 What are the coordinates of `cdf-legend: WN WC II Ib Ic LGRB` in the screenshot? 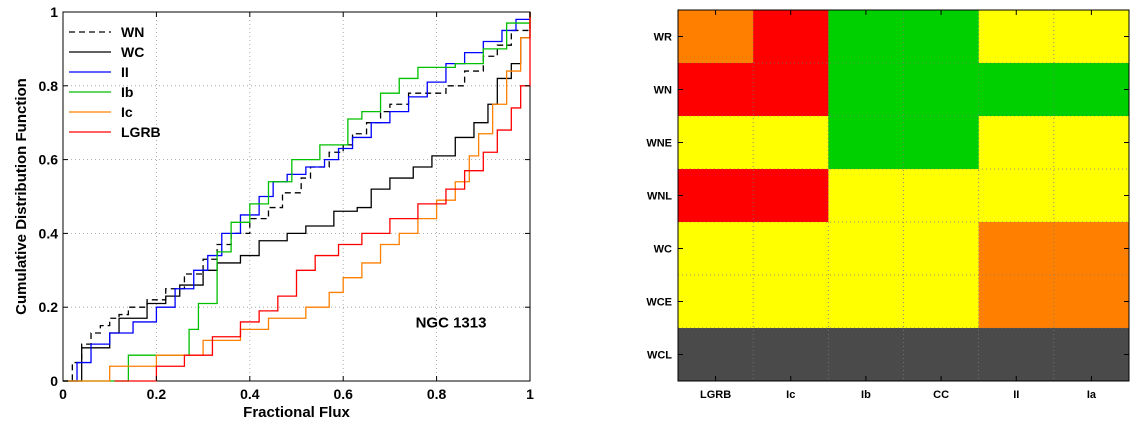 It's located at (115, 82).